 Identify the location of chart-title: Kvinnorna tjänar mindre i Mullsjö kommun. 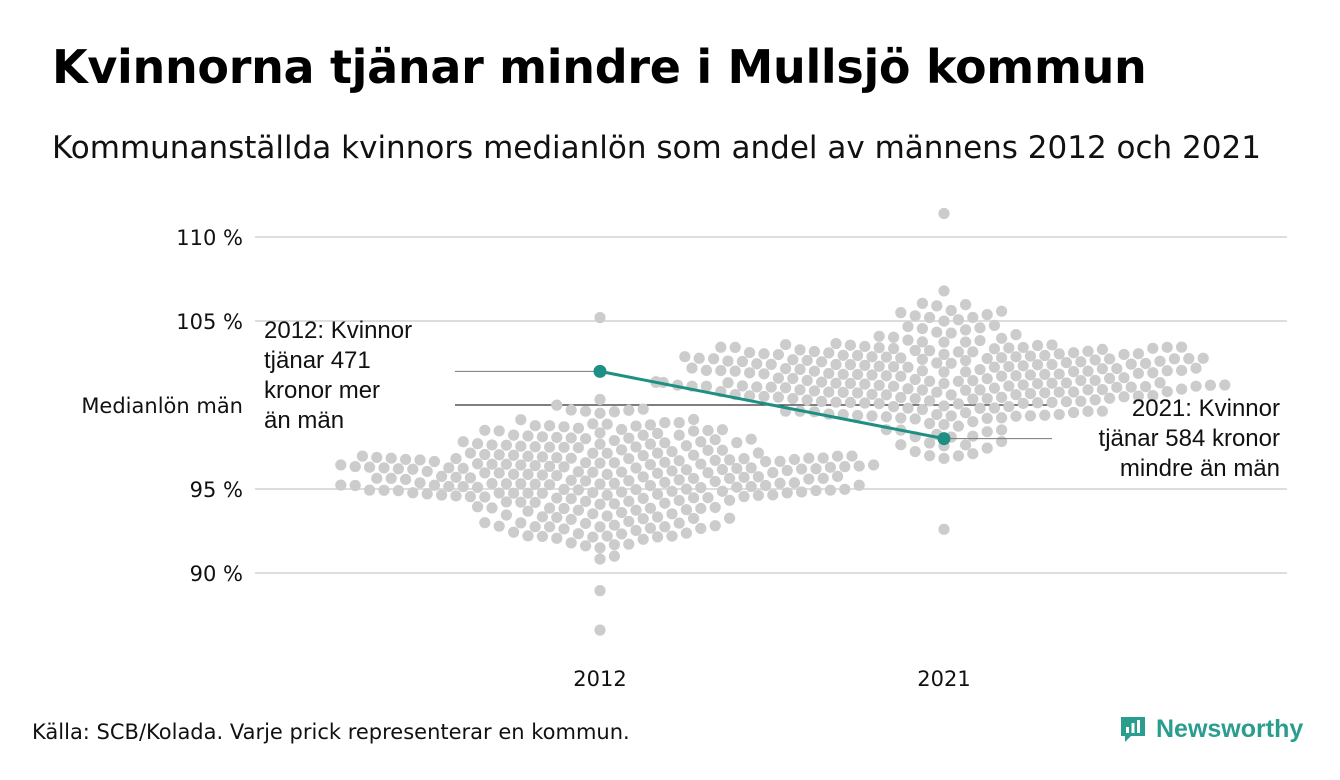
(599, 67).